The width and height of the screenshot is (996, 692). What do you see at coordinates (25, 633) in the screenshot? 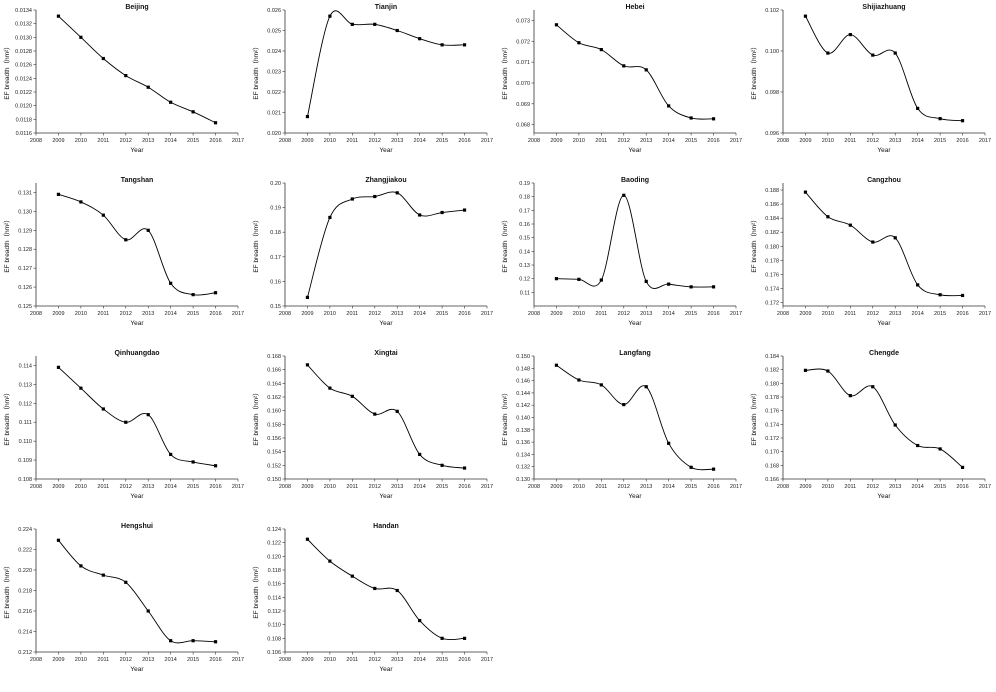
I see `y-tick-label: 0.214` at bounding box center [25, 633].